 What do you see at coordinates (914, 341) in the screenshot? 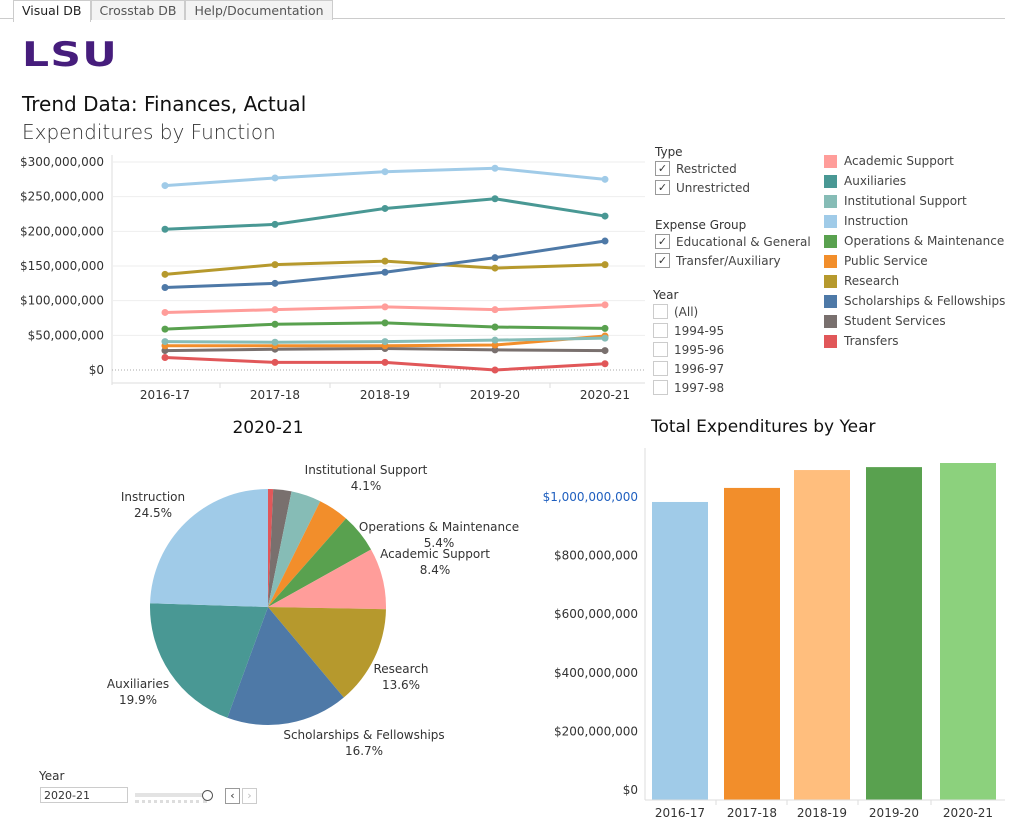
I see `legend-item: Transfers` at bounding box center [914, 341].